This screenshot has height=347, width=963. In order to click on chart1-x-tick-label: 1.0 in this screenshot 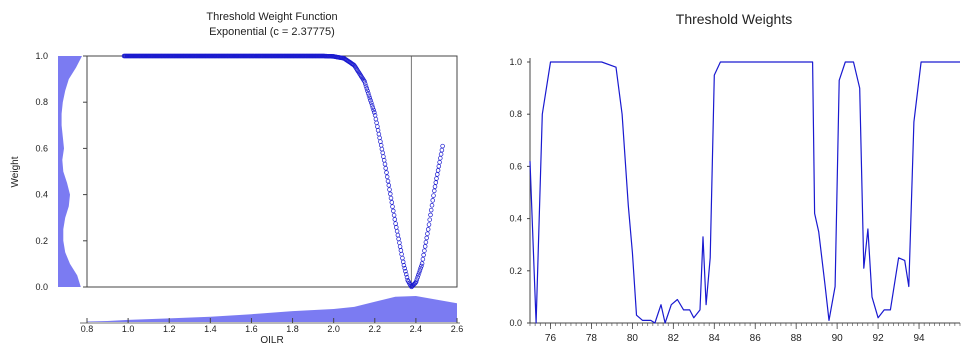, I will do `click(128, 329)`.